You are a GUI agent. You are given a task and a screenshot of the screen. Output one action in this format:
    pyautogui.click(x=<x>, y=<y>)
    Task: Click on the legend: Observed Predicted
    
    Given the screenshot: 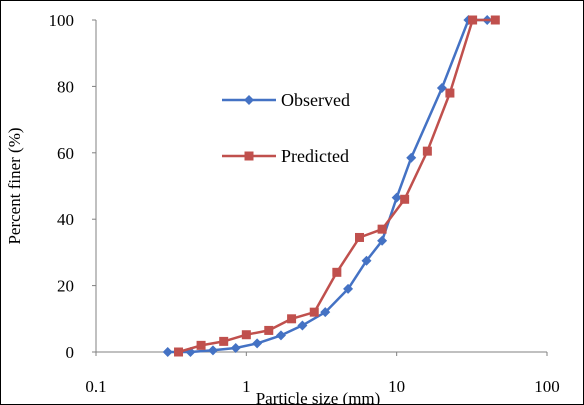 What is the action you would take?
    pyautogui.click(x=286, y=128)
    